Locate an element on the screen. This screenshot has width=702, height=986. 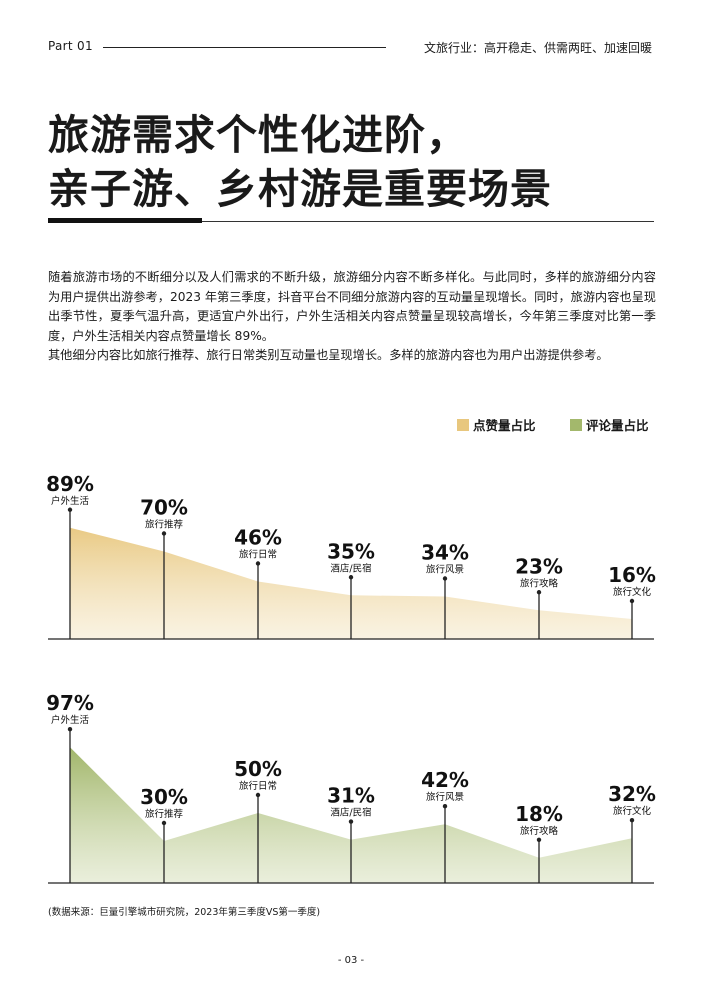
chart-2-value-label-5: 42% is located at coordinates (445, 780).